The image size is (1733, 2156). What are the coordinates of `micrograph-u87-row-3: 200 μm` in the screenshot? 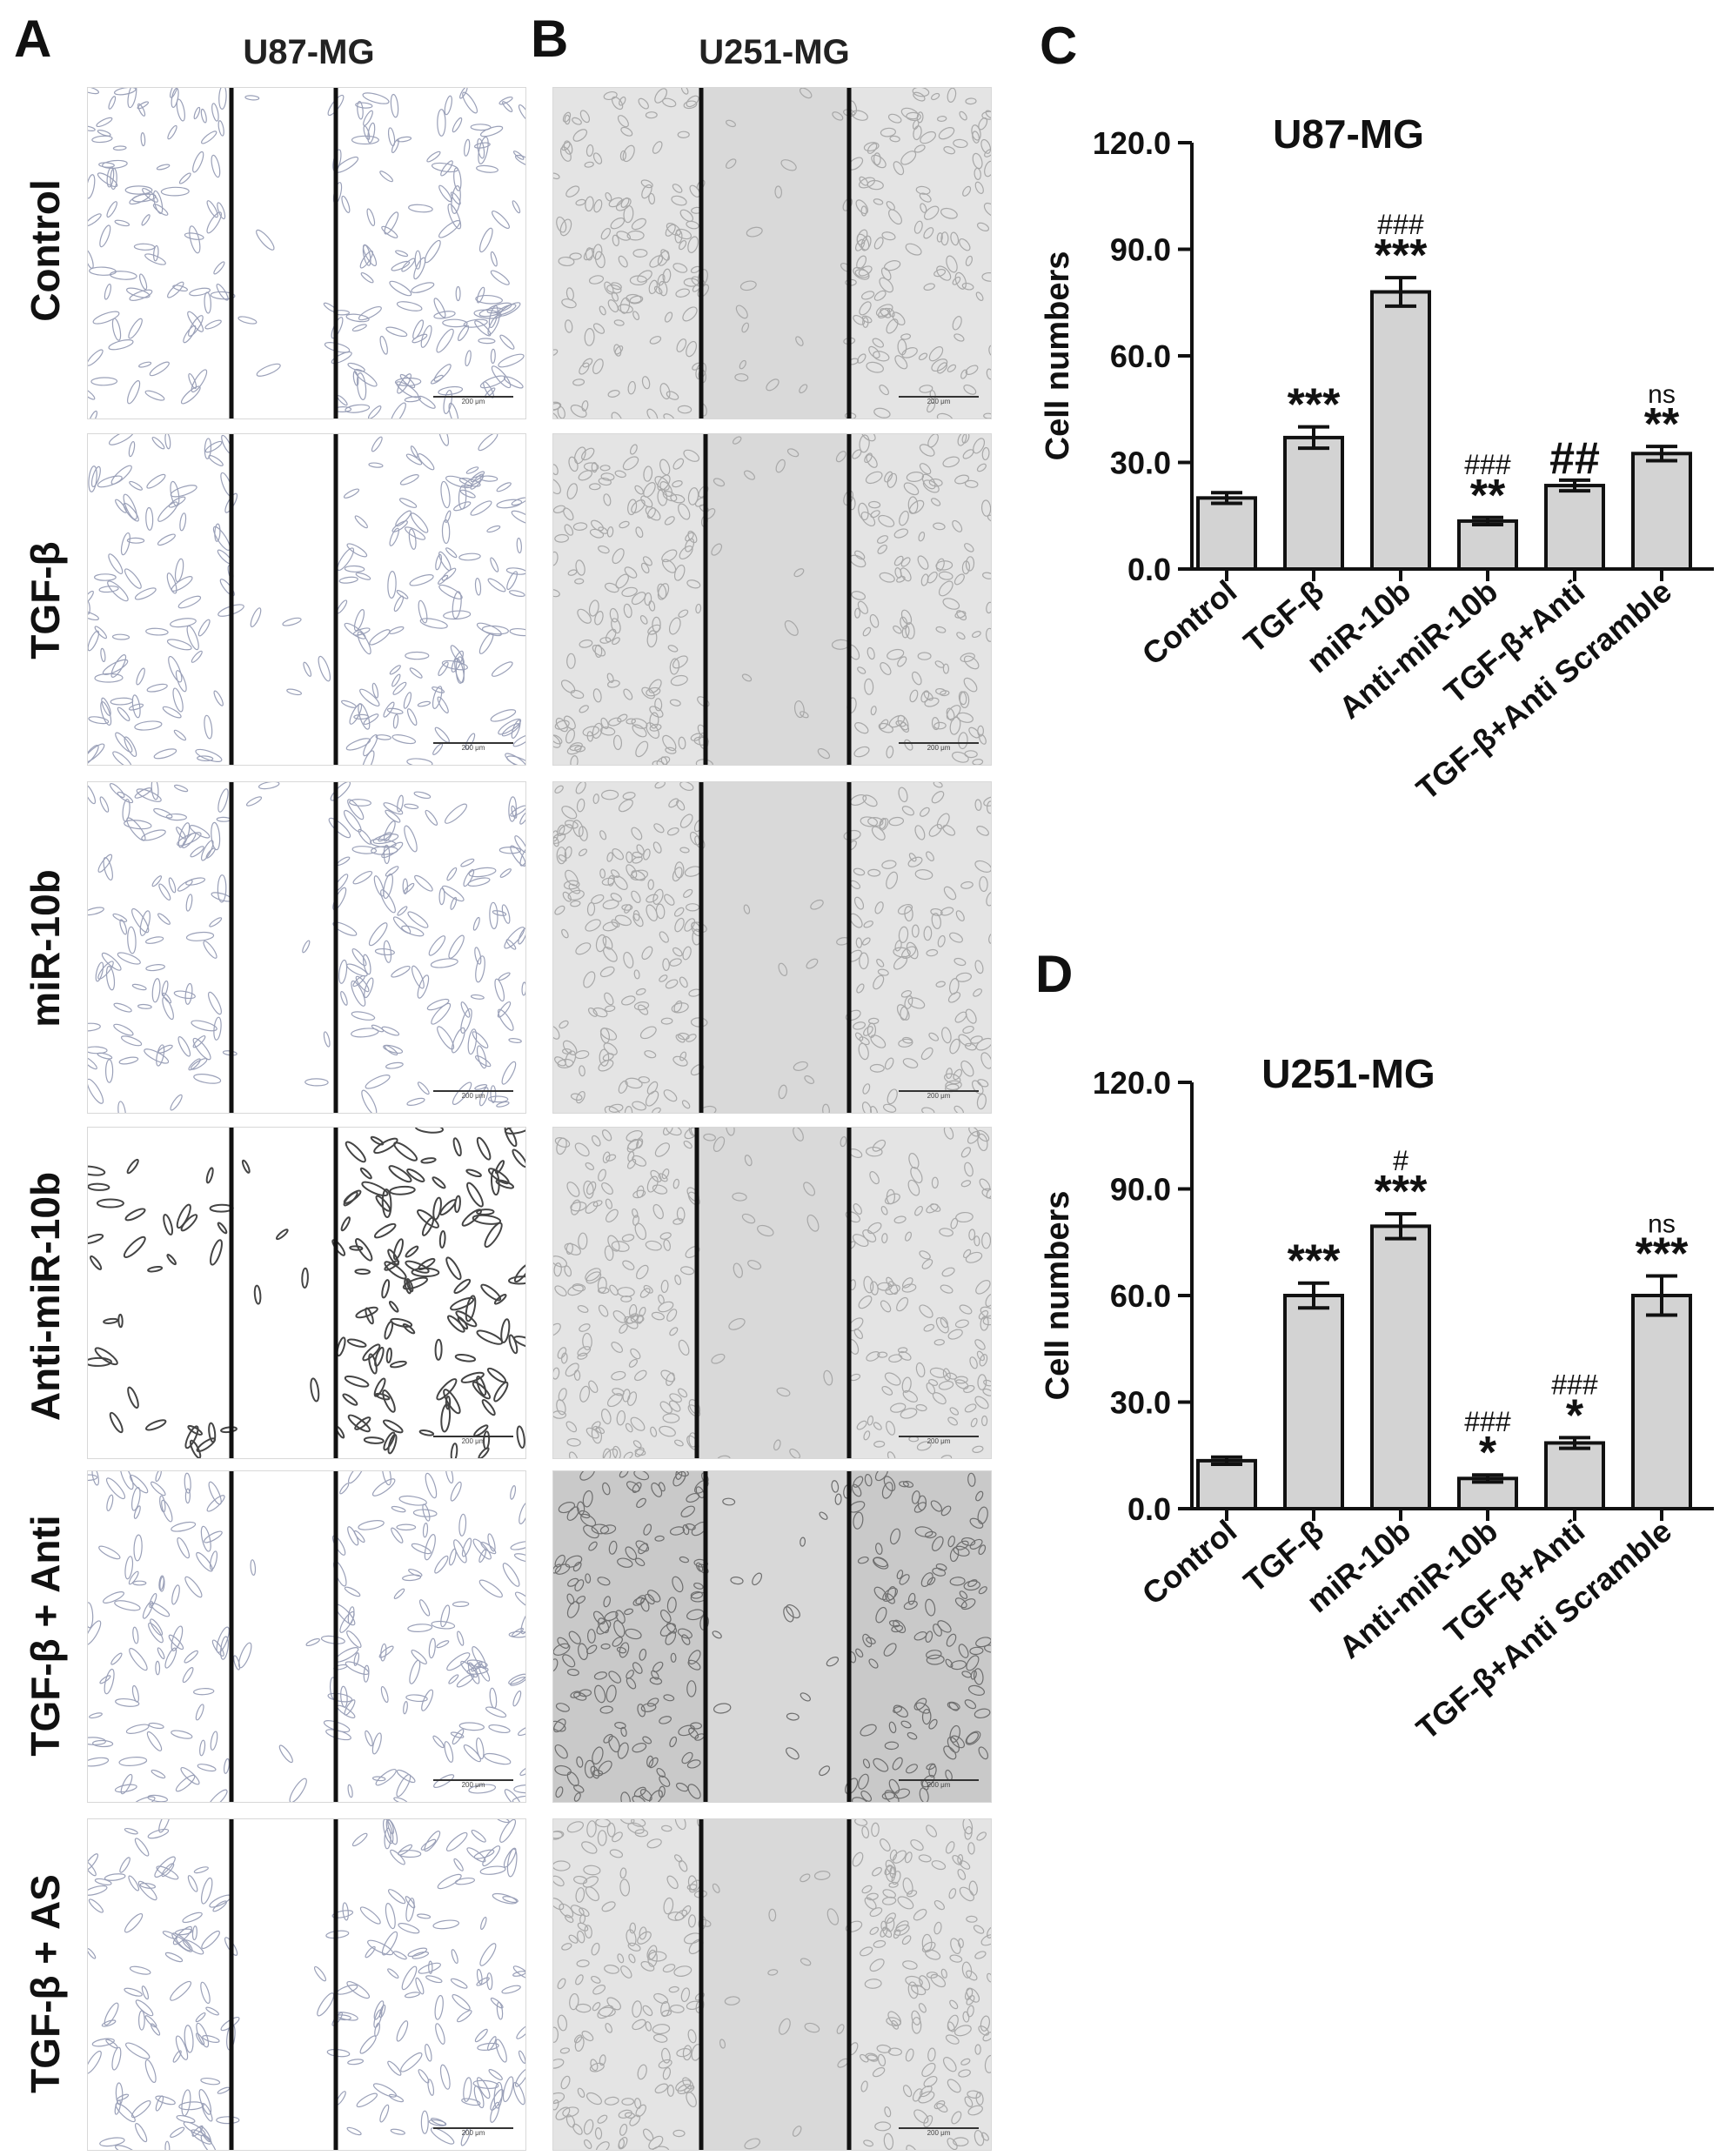 It's located at (306, 947).